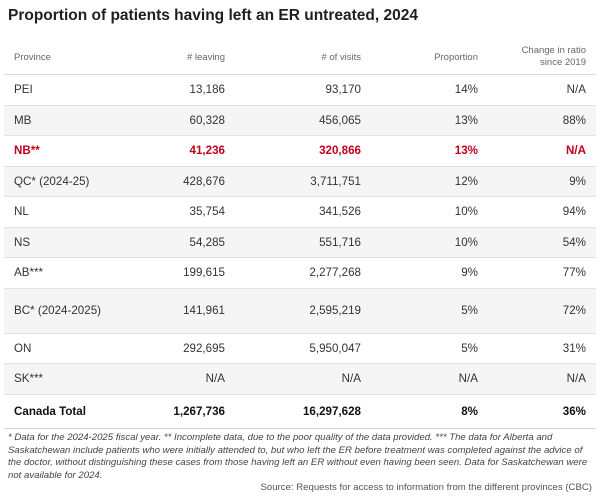 Image resolution: width=600 pixels, height=502 pixels. Describe the element at coordinates (182, 181) in the screenshot. I see `leaving-cell: 428,676` at that location.